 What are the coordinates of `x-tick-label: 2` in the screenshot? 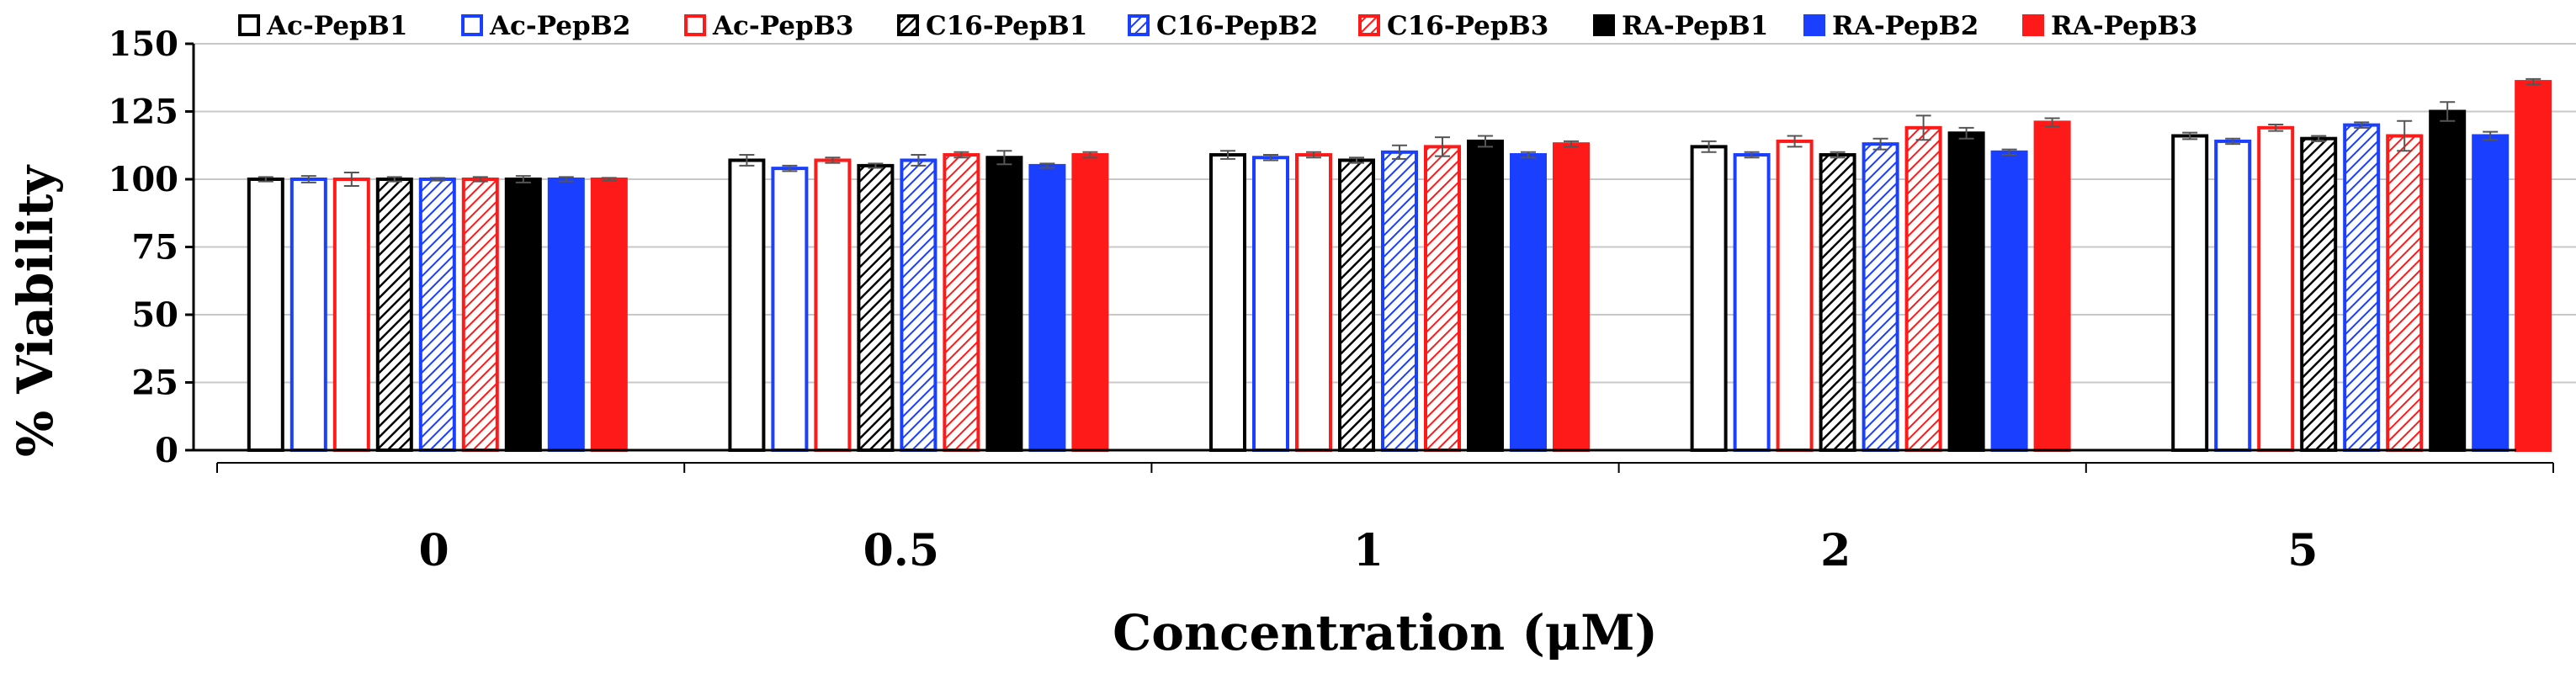 It's located at (1836, 550).